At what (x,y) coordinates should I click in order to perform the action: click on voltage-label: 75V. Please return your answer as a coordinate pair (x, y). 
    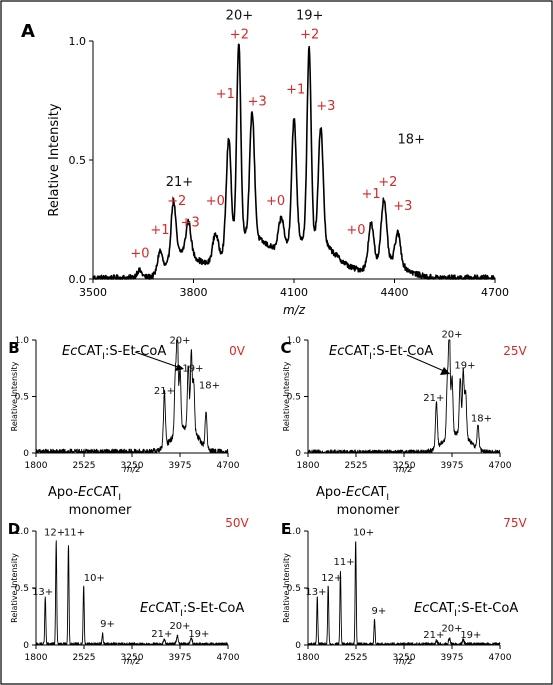
    Looking at the image, I should click on (515, 523).